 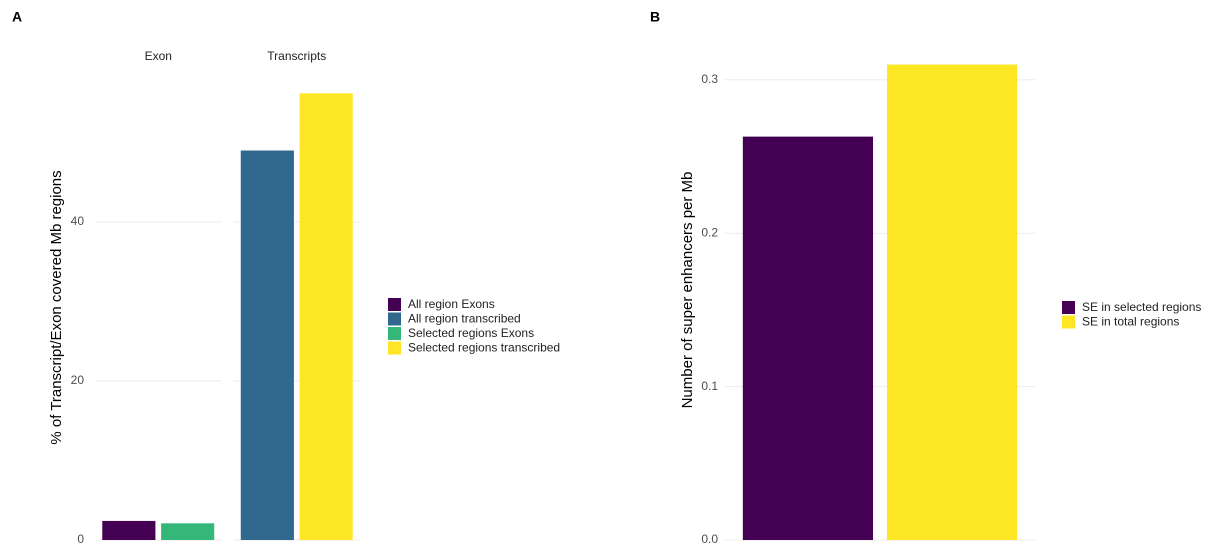 I want to click on legend-label: All region Exons, so click(x=451, y=304).